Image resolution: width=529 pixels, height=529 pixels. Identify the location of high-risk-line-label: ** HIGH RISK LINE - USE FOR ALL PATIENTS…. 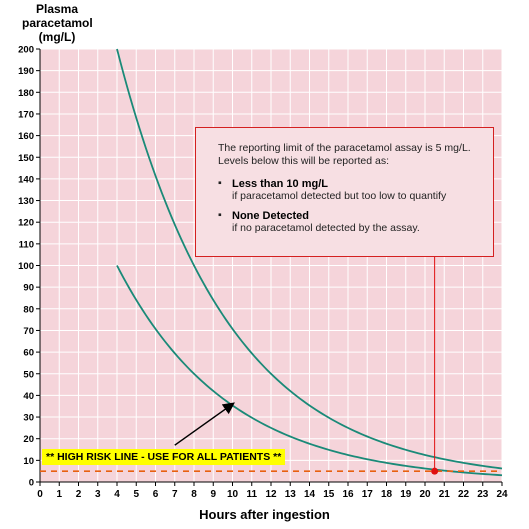
(164, 457).